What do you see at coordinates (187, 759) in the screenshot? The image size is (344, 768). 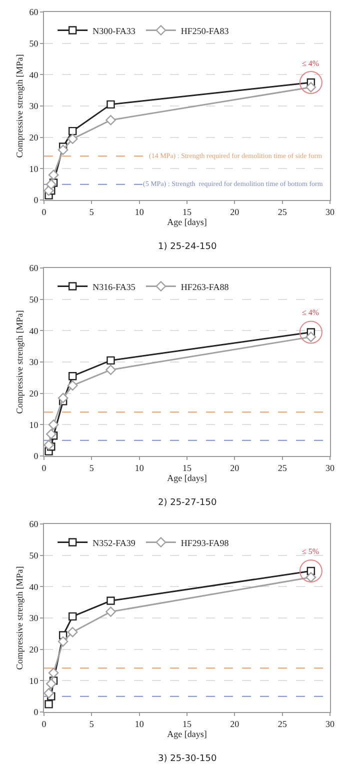 I see `text: 3) 25-30-150` at bounding box center [187, 759].